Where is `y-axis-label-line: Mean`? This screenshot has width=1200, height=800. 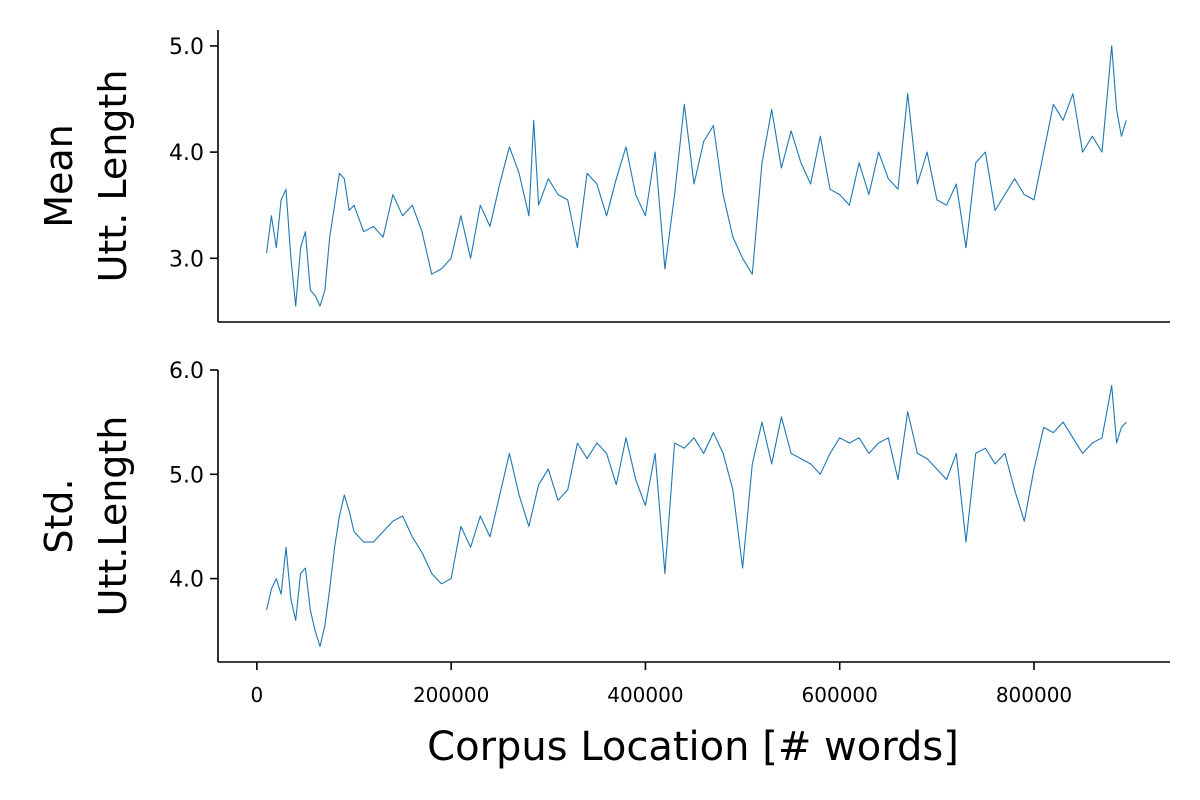 y-axis-label-line: Mean is located at coordinates (59, 176).